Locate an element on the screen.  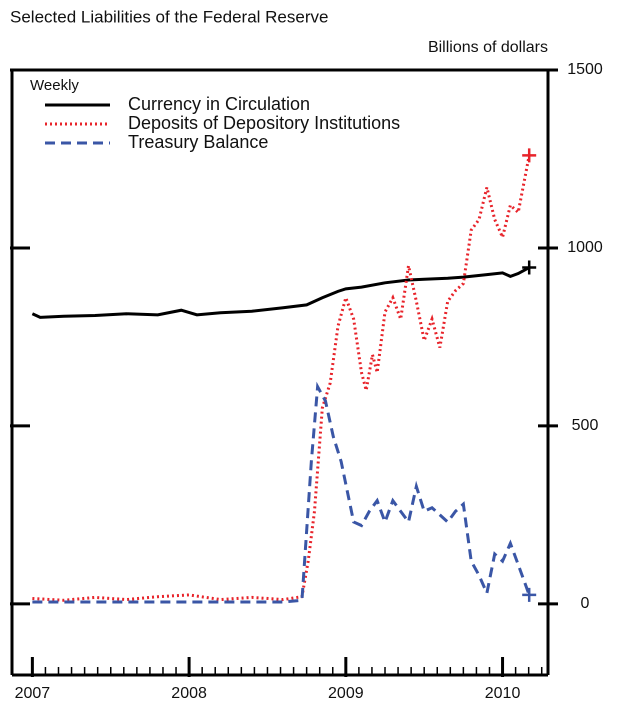
y-tick-label: 1500 is located at coordinates (585, 69).